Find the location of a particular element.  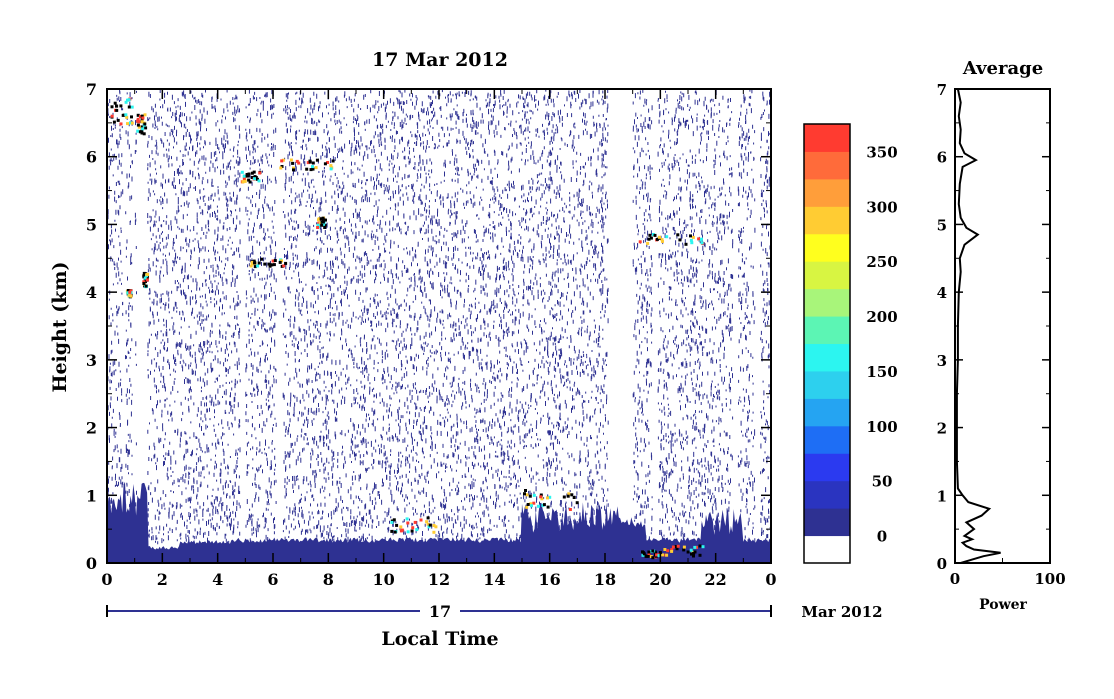

y-tick-label: 6 is located at coordinates (91, 157).